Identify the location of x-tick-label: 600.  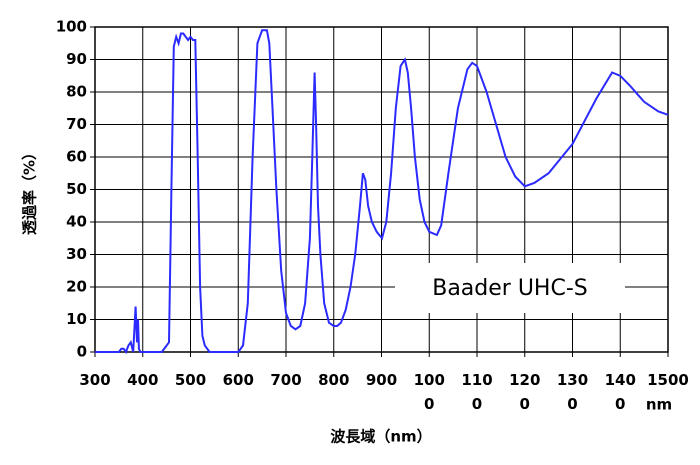
(238, 380).